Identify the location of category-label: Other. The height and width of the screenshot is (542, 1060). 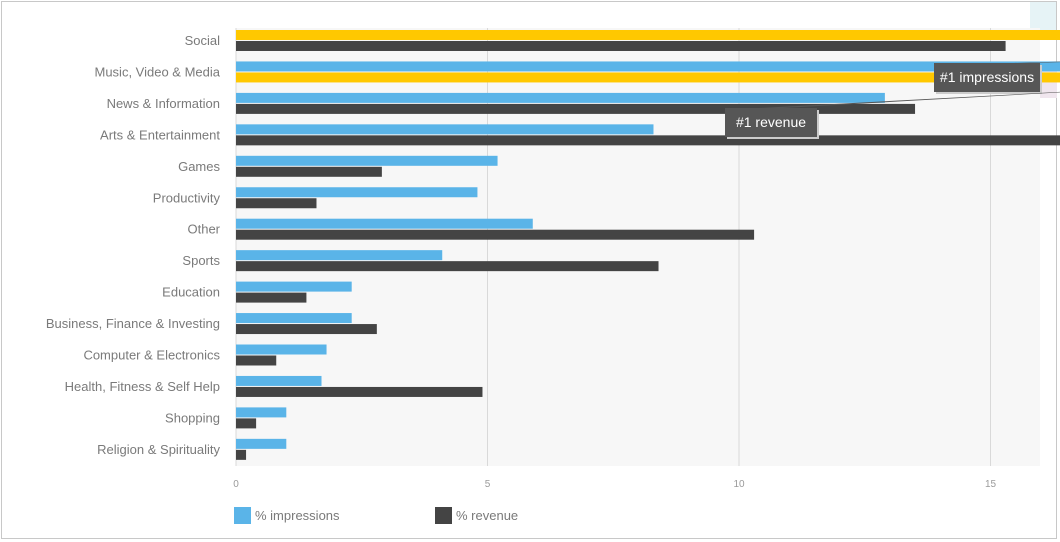
(203, 229).